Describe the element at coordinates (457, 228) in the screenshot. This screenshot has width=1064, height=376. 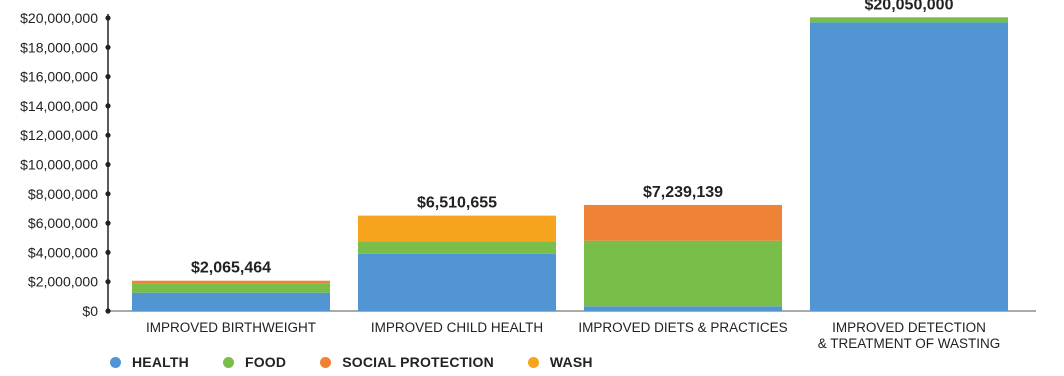
I see `bar-segment-wash` at that location.